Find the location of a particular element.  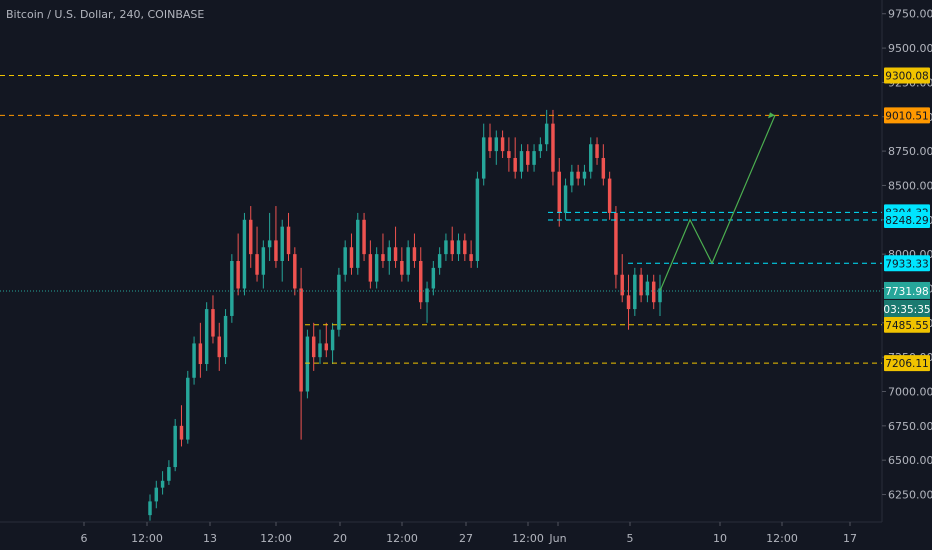

projection-path is located at coordinates (717, 203).